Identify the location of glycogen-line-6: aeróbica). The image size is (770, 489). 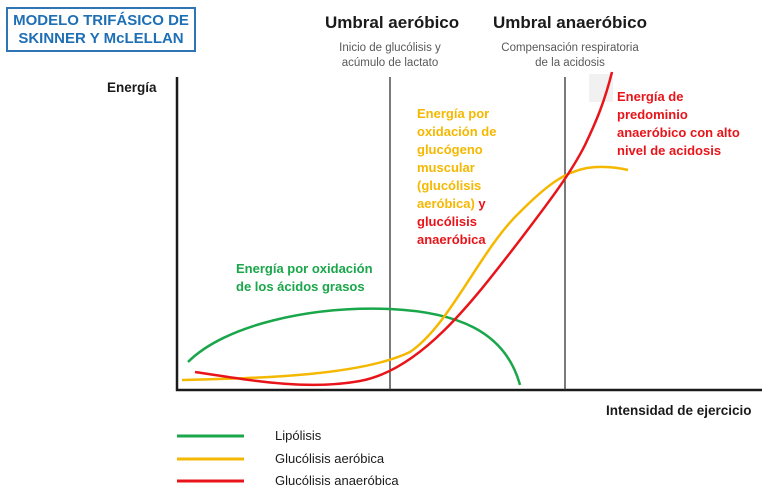
(446, 203).